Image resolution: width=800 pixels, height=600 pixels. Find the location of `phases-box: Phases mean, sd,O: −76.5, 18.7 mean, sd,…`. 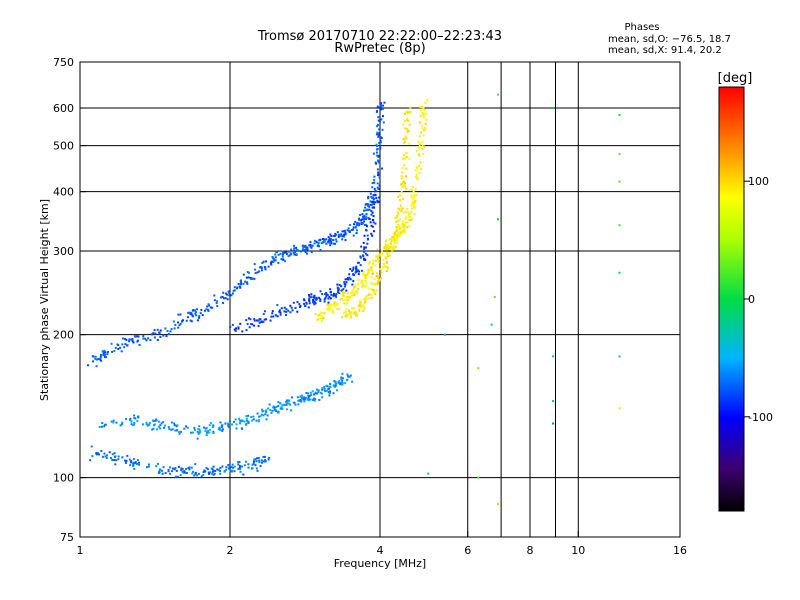

phases-box: Phases mean, sd,O: −76.5, 18.7 mean, sd,… is located at coordinates (669, 39).